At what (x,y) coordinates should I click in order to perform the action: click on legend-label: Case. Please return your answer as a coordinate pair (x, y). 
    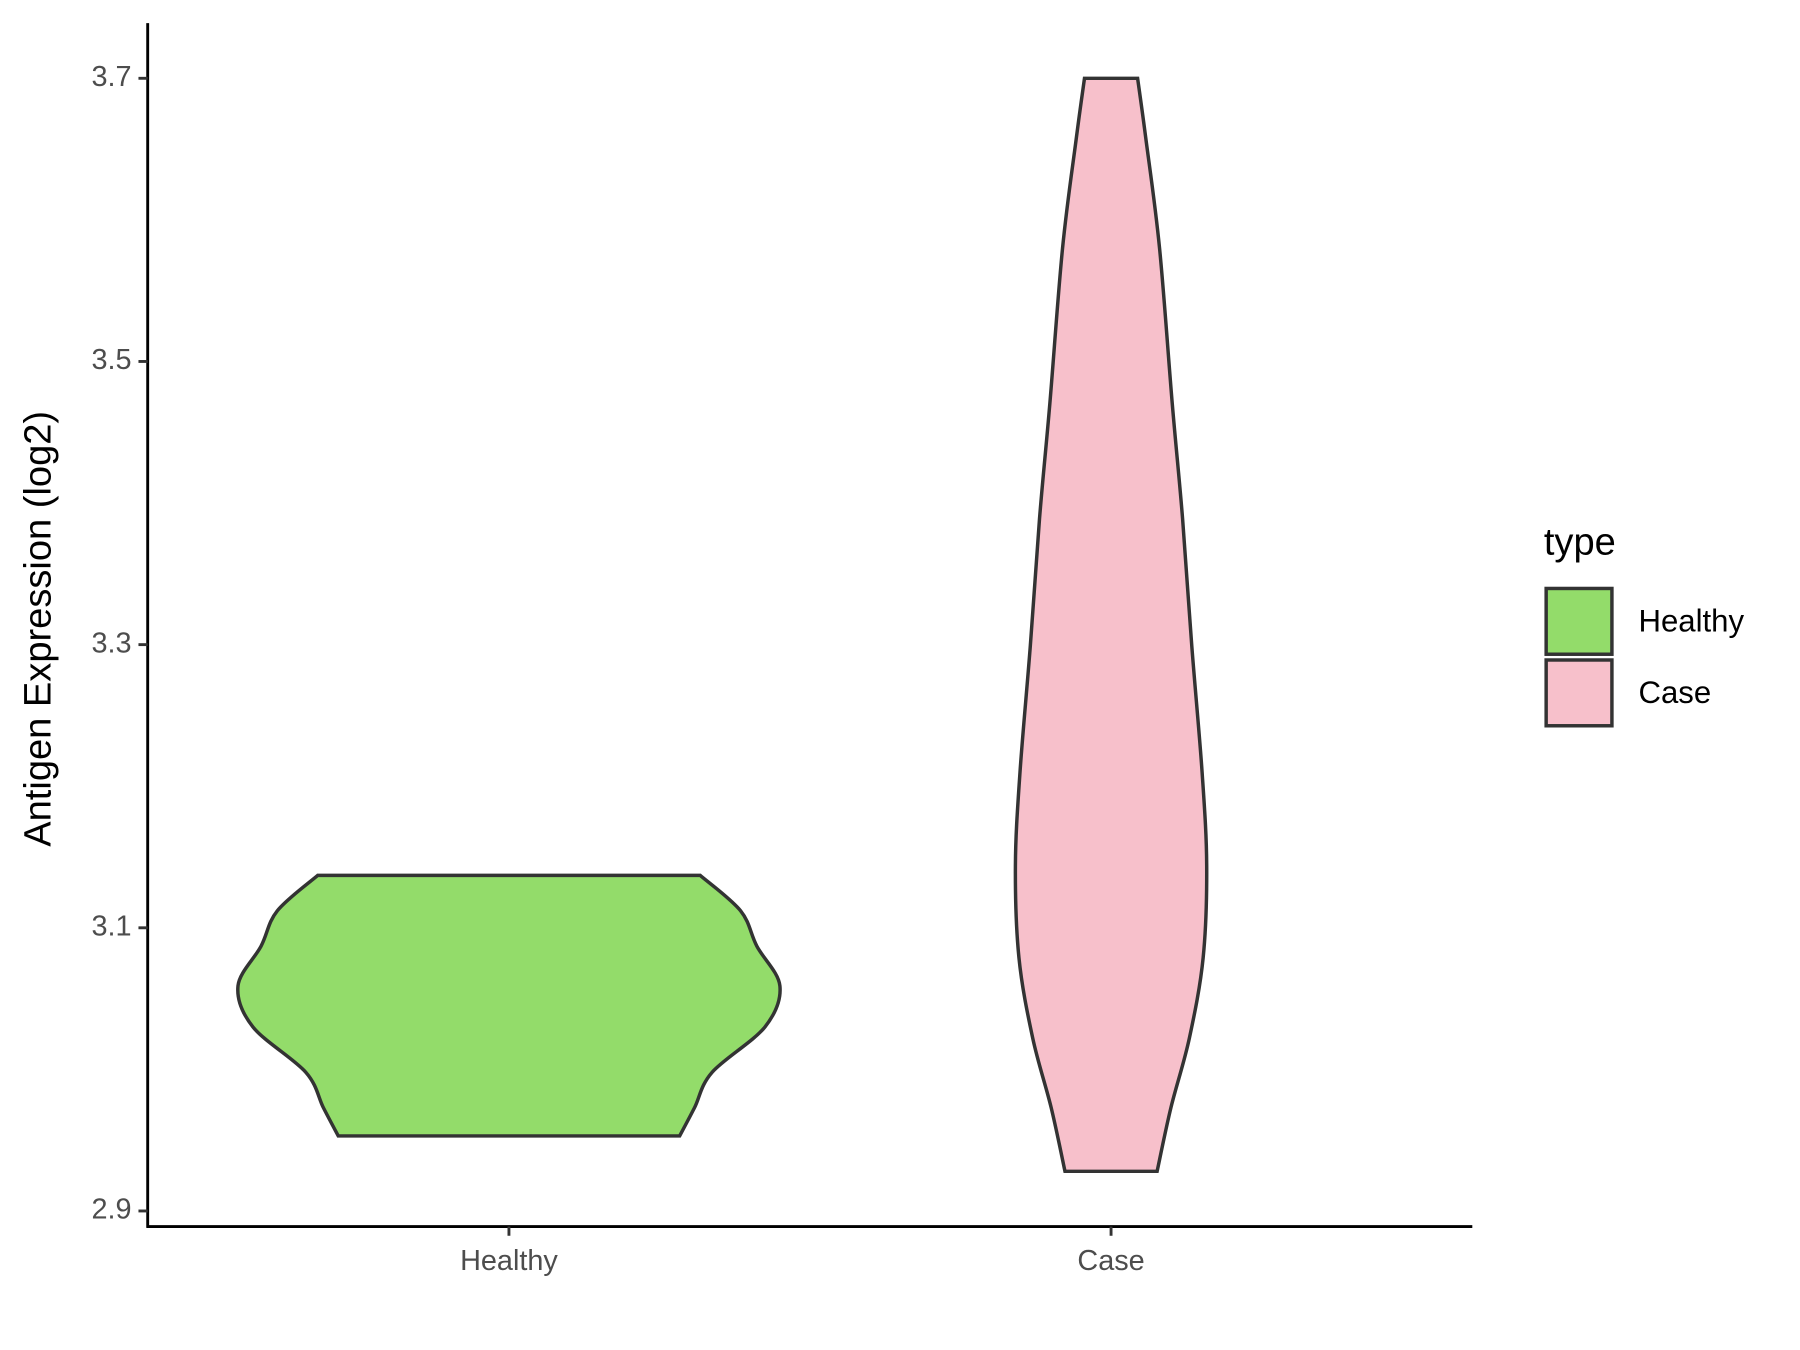
    Looking at the image, I should click on (1674, 692).